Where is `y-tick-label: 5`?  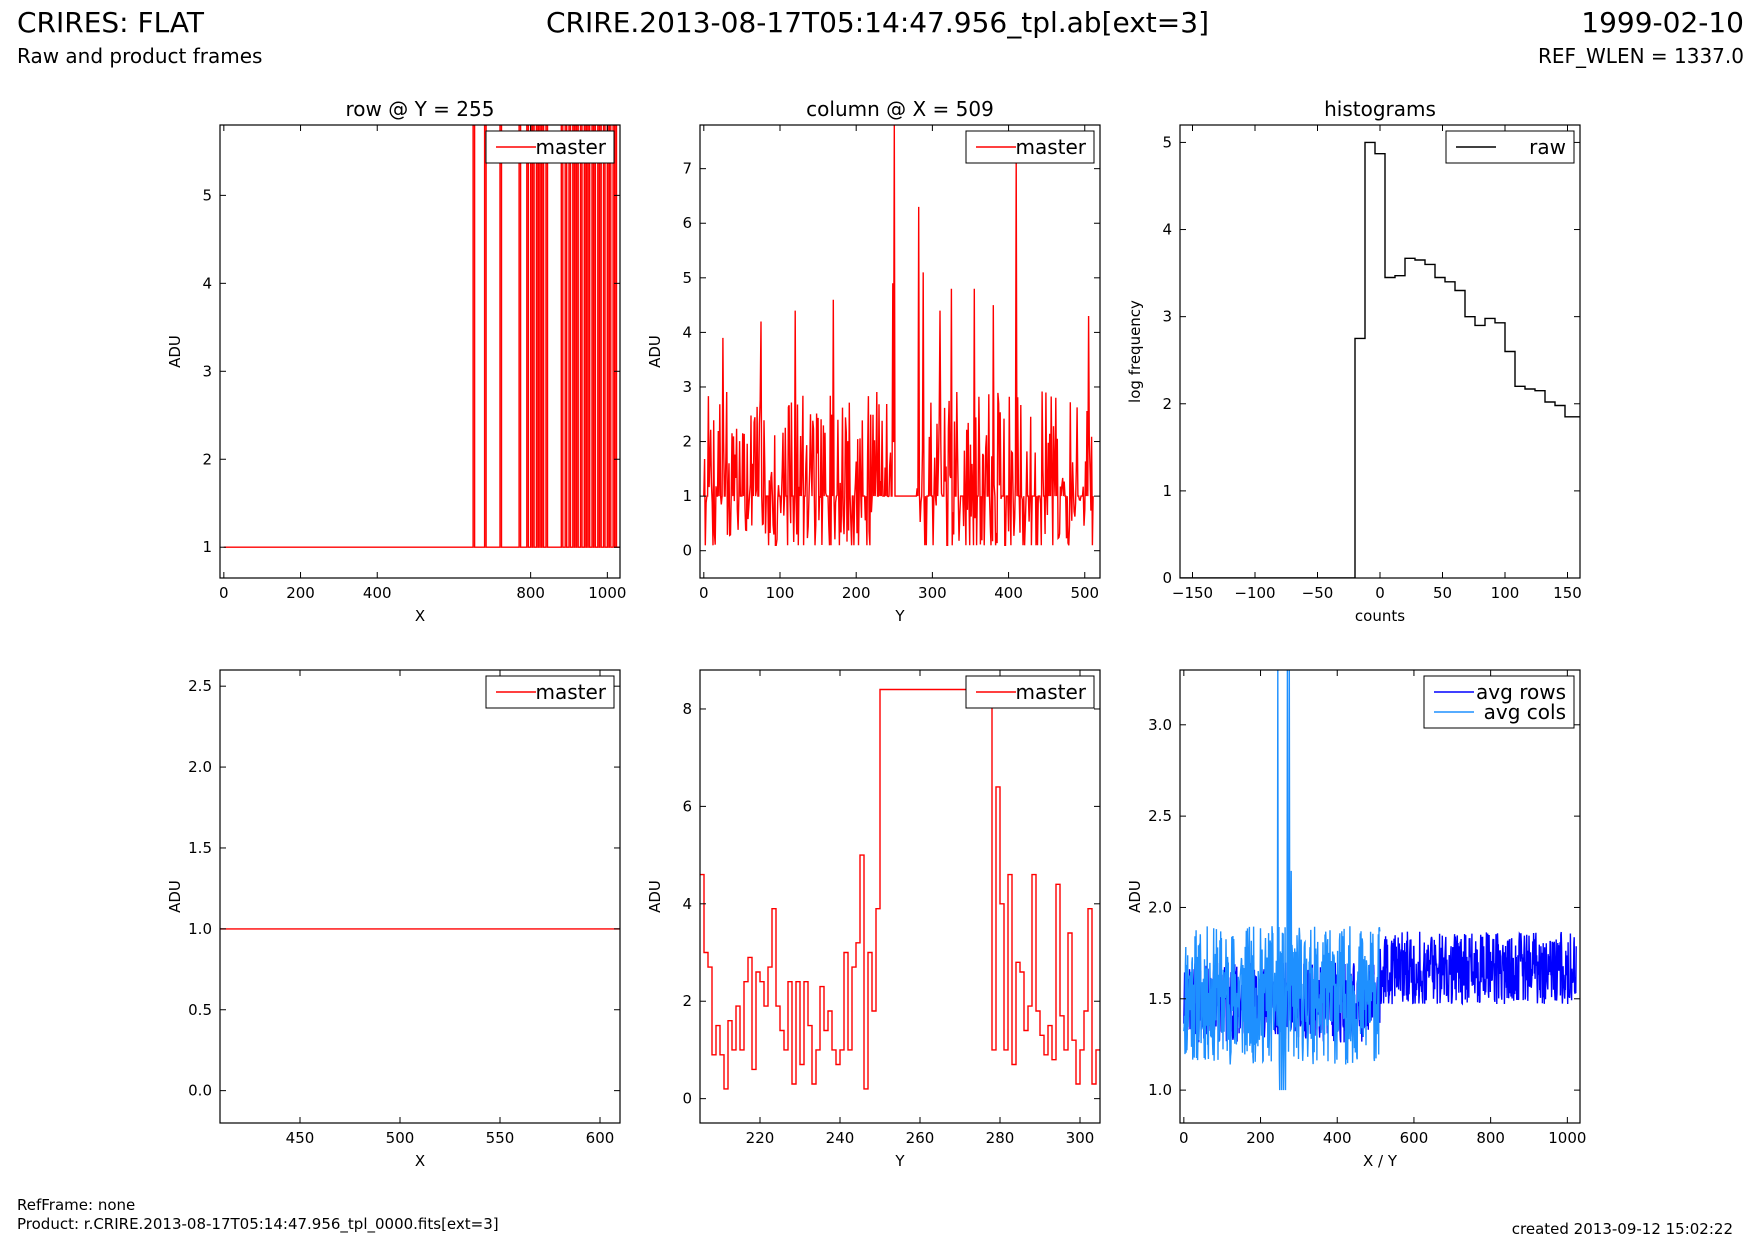 y-tick-label: 5 is located at coordinates (1167, 142).